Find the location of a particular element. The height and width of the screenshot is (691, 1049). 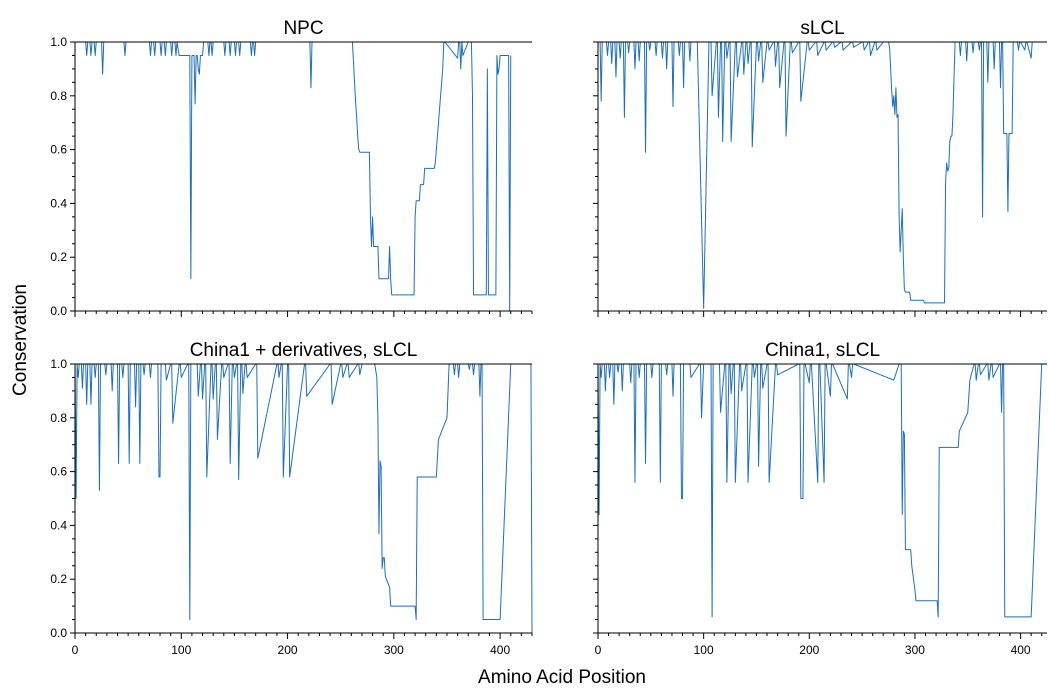

x-axis-label: Amino Acid Position is located at coordinates (562, 677).